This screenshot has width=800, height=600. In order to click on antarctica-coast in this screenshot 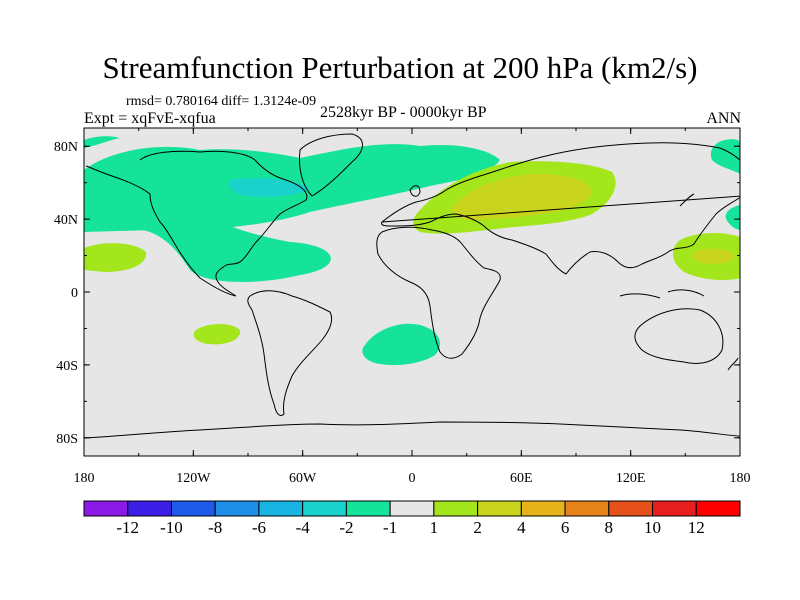, I will do `click(412, 430)`.